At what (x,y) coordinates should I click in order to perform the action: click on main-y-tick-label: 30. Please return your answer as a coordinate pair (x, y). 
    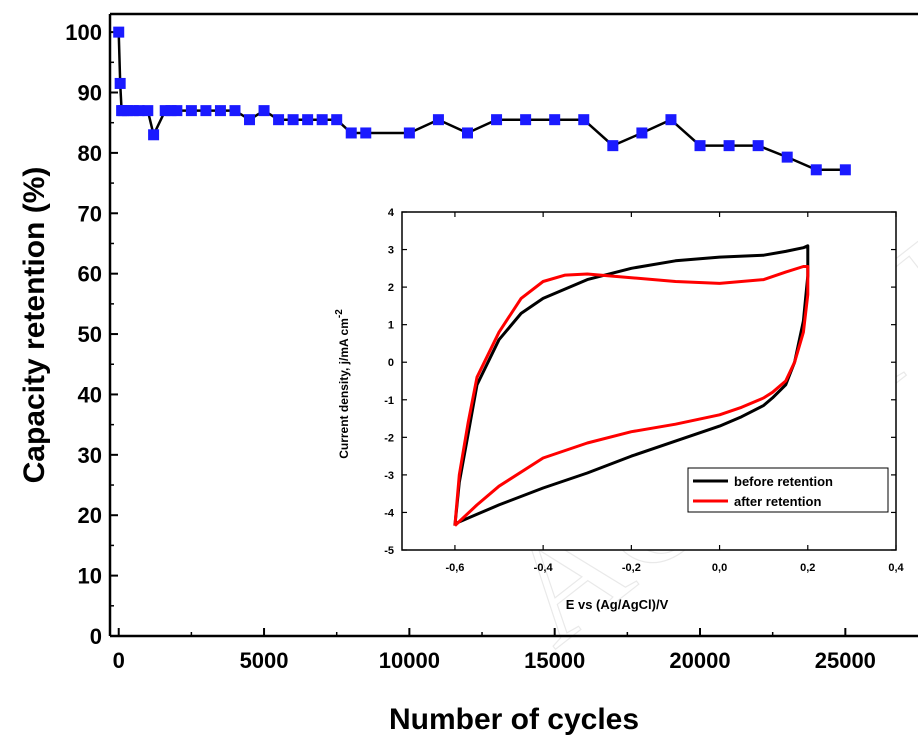
    Looking at the image, I should click on (90, 455).